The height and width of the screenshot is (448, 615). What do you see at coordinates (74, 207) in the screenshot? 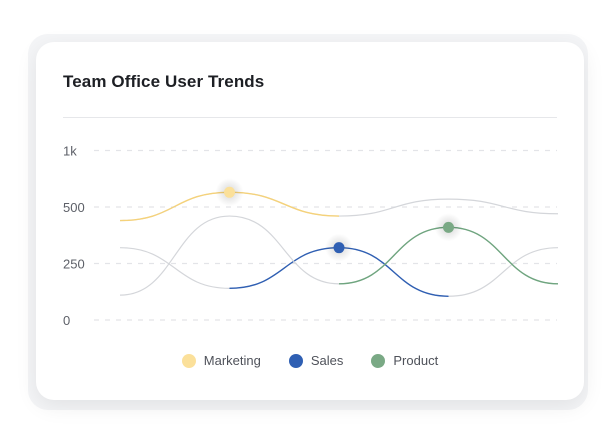
I see `y-tick-label: 500` at bounding box center [74, 207].